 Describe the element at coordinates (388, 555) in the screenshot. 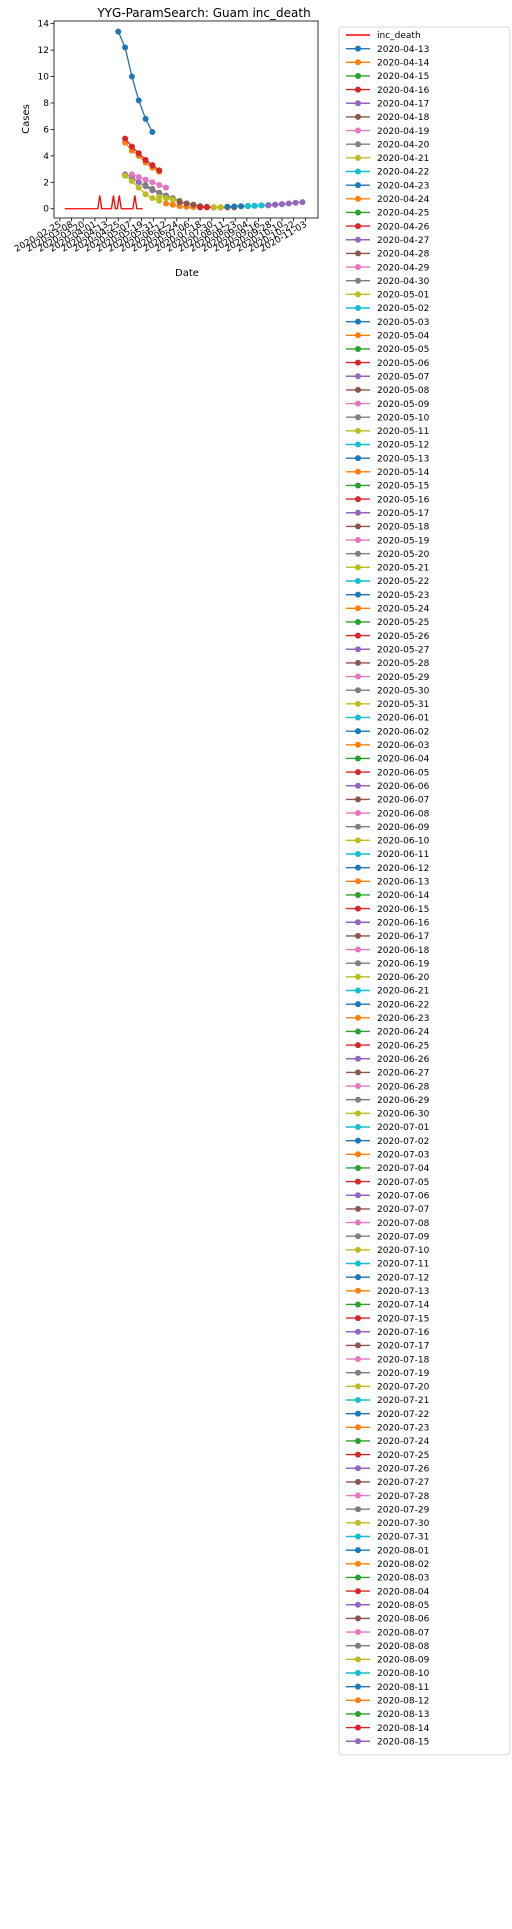

I see `legend-entry: 2020-05-20` at that location.